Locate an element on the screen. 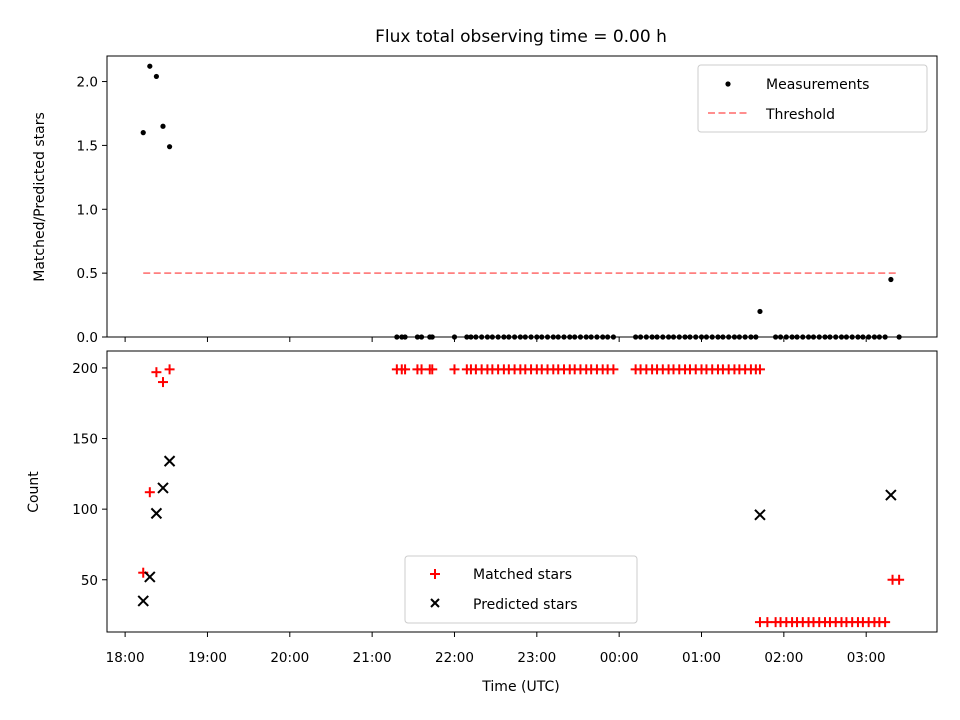 This screenshot has width=960, height=720. bottom-ytick-label: 50 is located at coordinates (89, 581).